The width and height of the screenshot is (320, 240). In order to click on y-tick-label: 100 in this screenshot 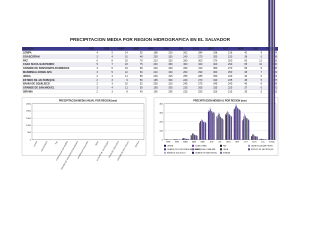, I will do `click(161, 131)`.